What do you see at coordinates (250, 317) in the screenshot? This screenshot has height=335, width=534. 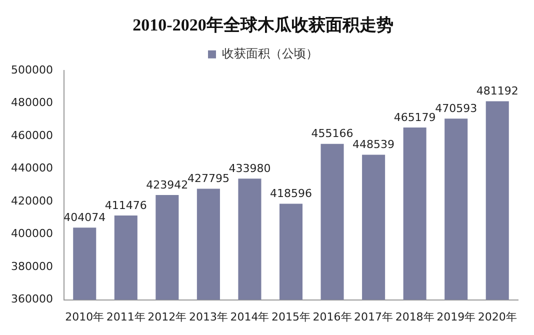 I see `x-tick-label: 2014年` at bounding box center [250, 317].